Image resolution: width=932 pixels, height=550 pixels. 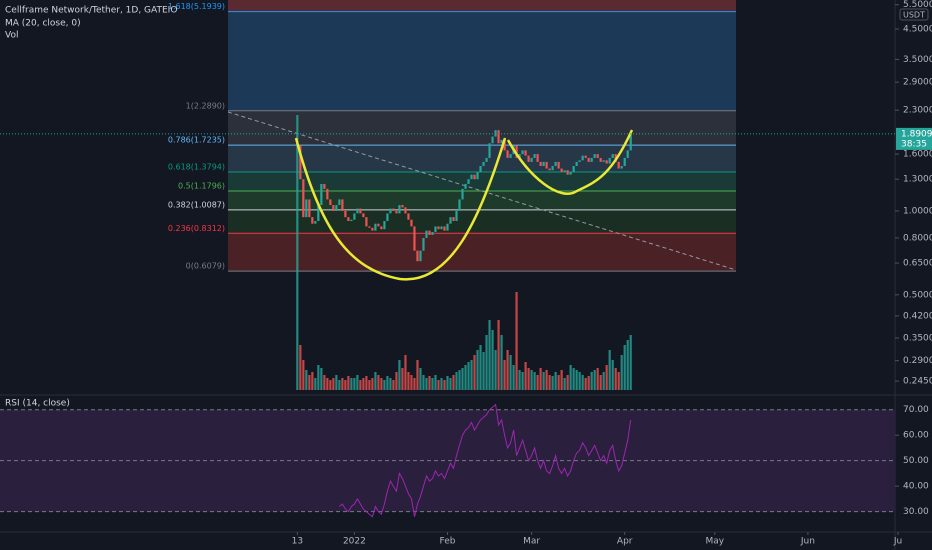 I want to click on y-tick-label: 1.6000, so click(x=917, y=155).